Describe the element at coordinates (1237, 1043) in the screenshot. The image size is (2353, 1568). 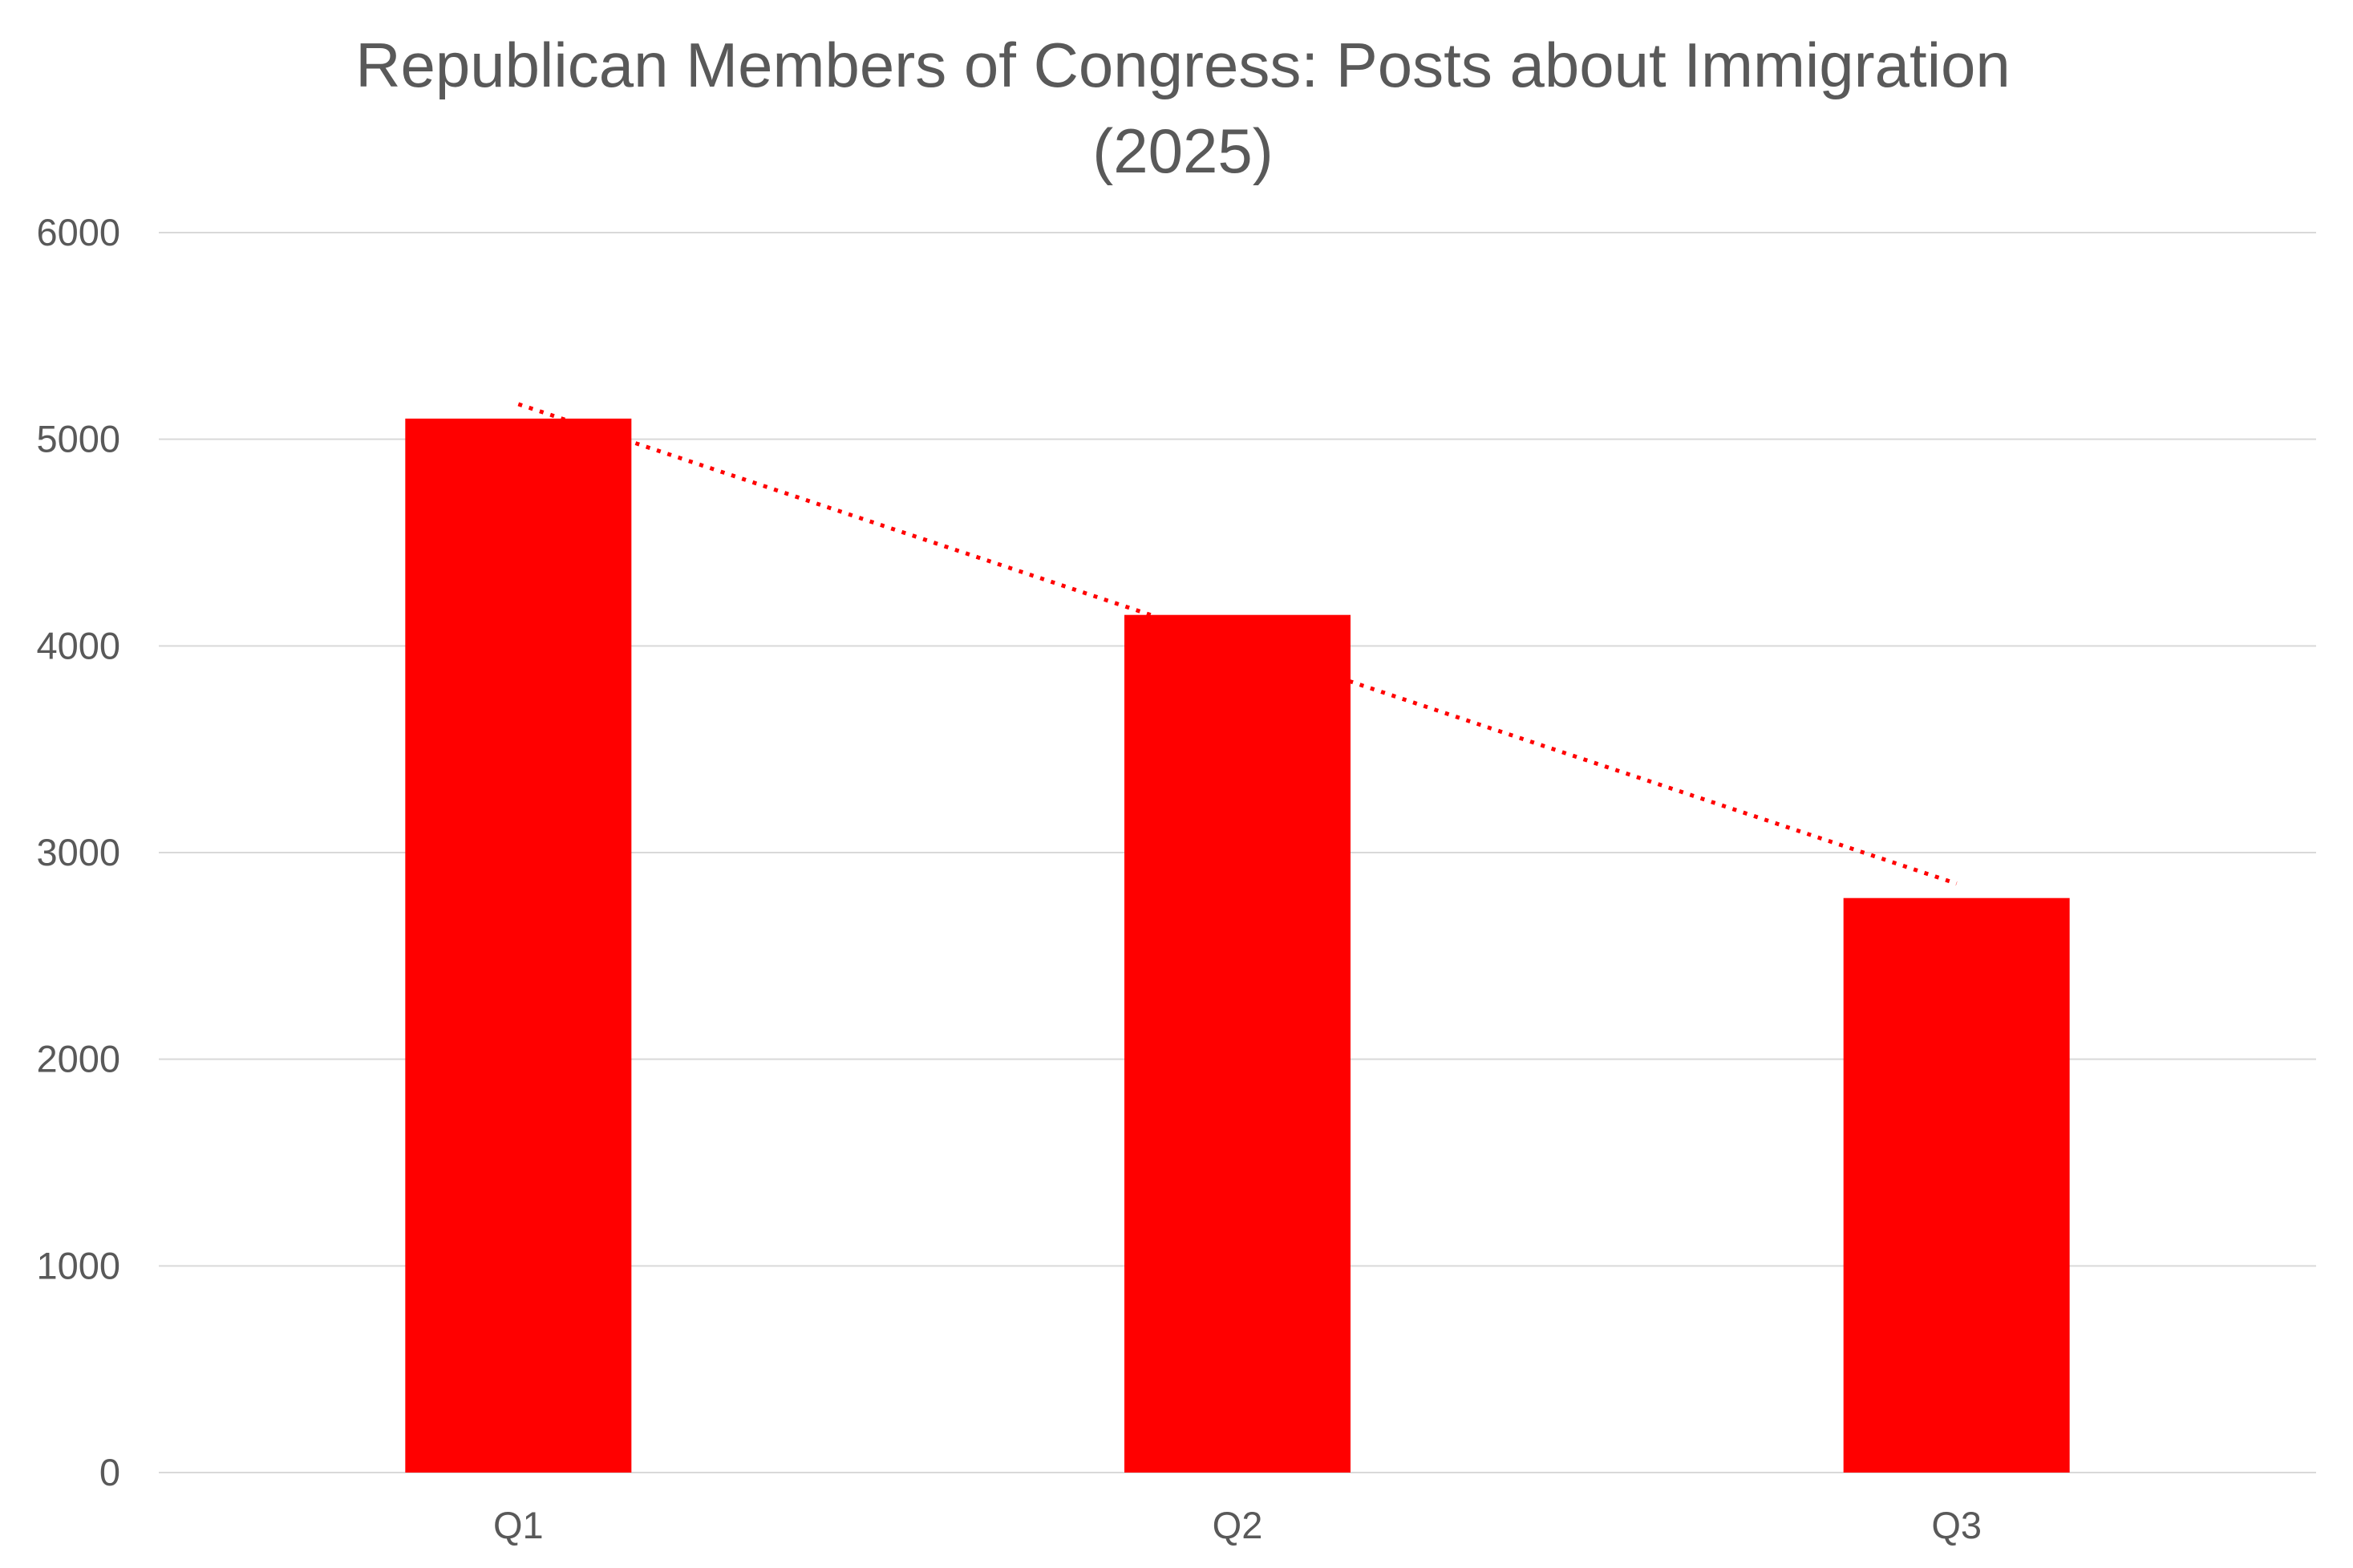
I see `bar-q2` at that location.